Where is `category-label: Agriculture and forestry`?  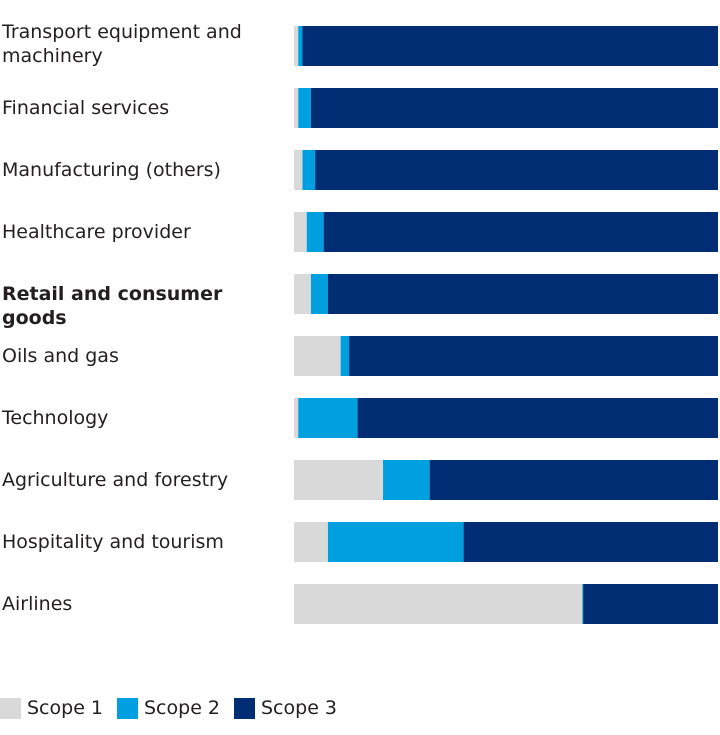 category-label: Agriculture and forestry is located at coordinates (115, 480).